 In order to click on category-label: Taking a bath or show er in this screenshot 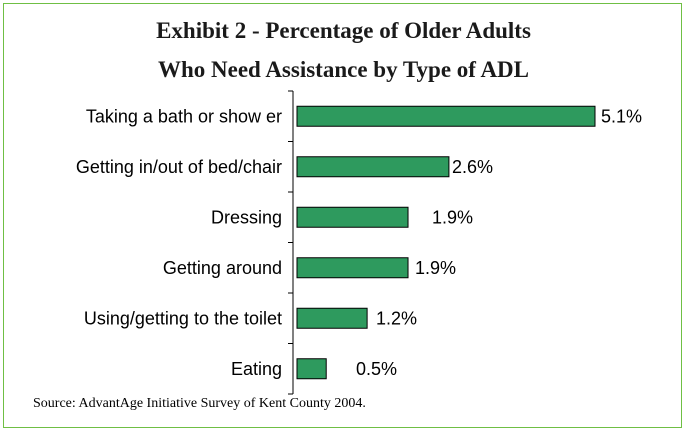, I will do `click(184, 116)`.